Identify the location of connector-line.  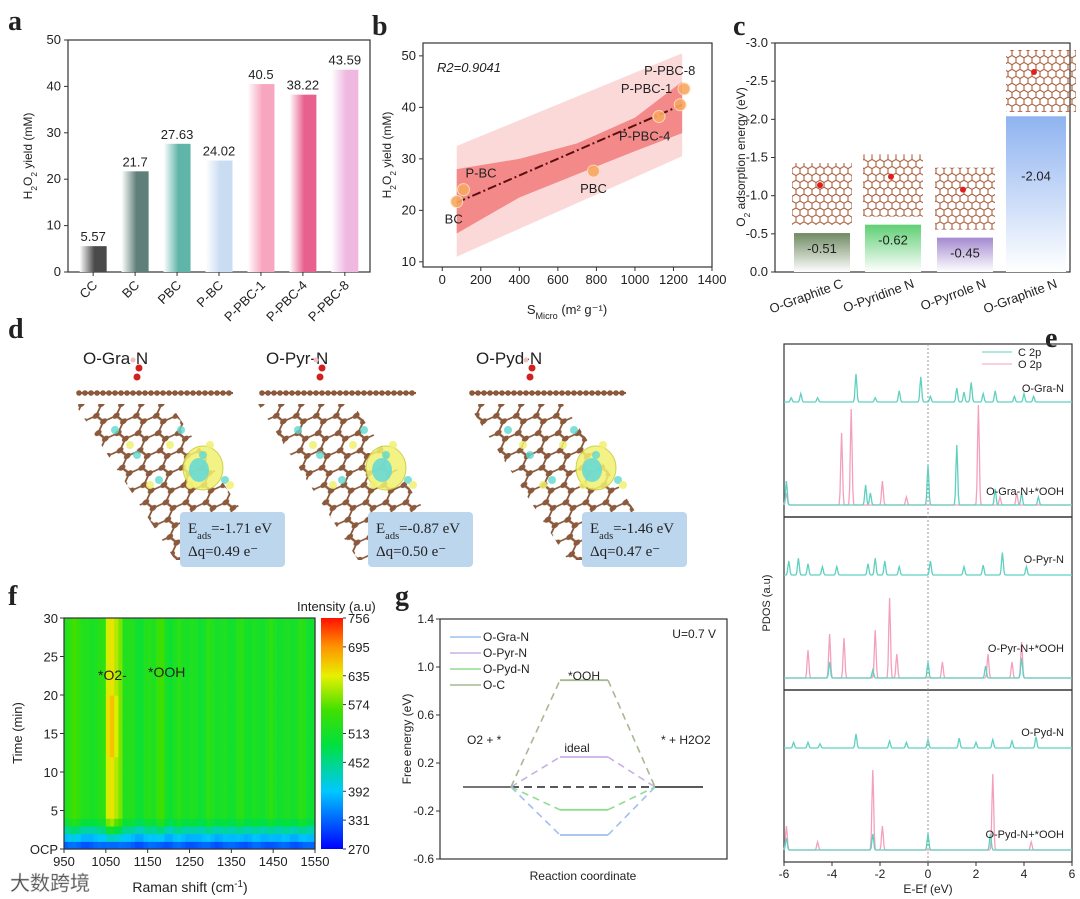
(535, 733).